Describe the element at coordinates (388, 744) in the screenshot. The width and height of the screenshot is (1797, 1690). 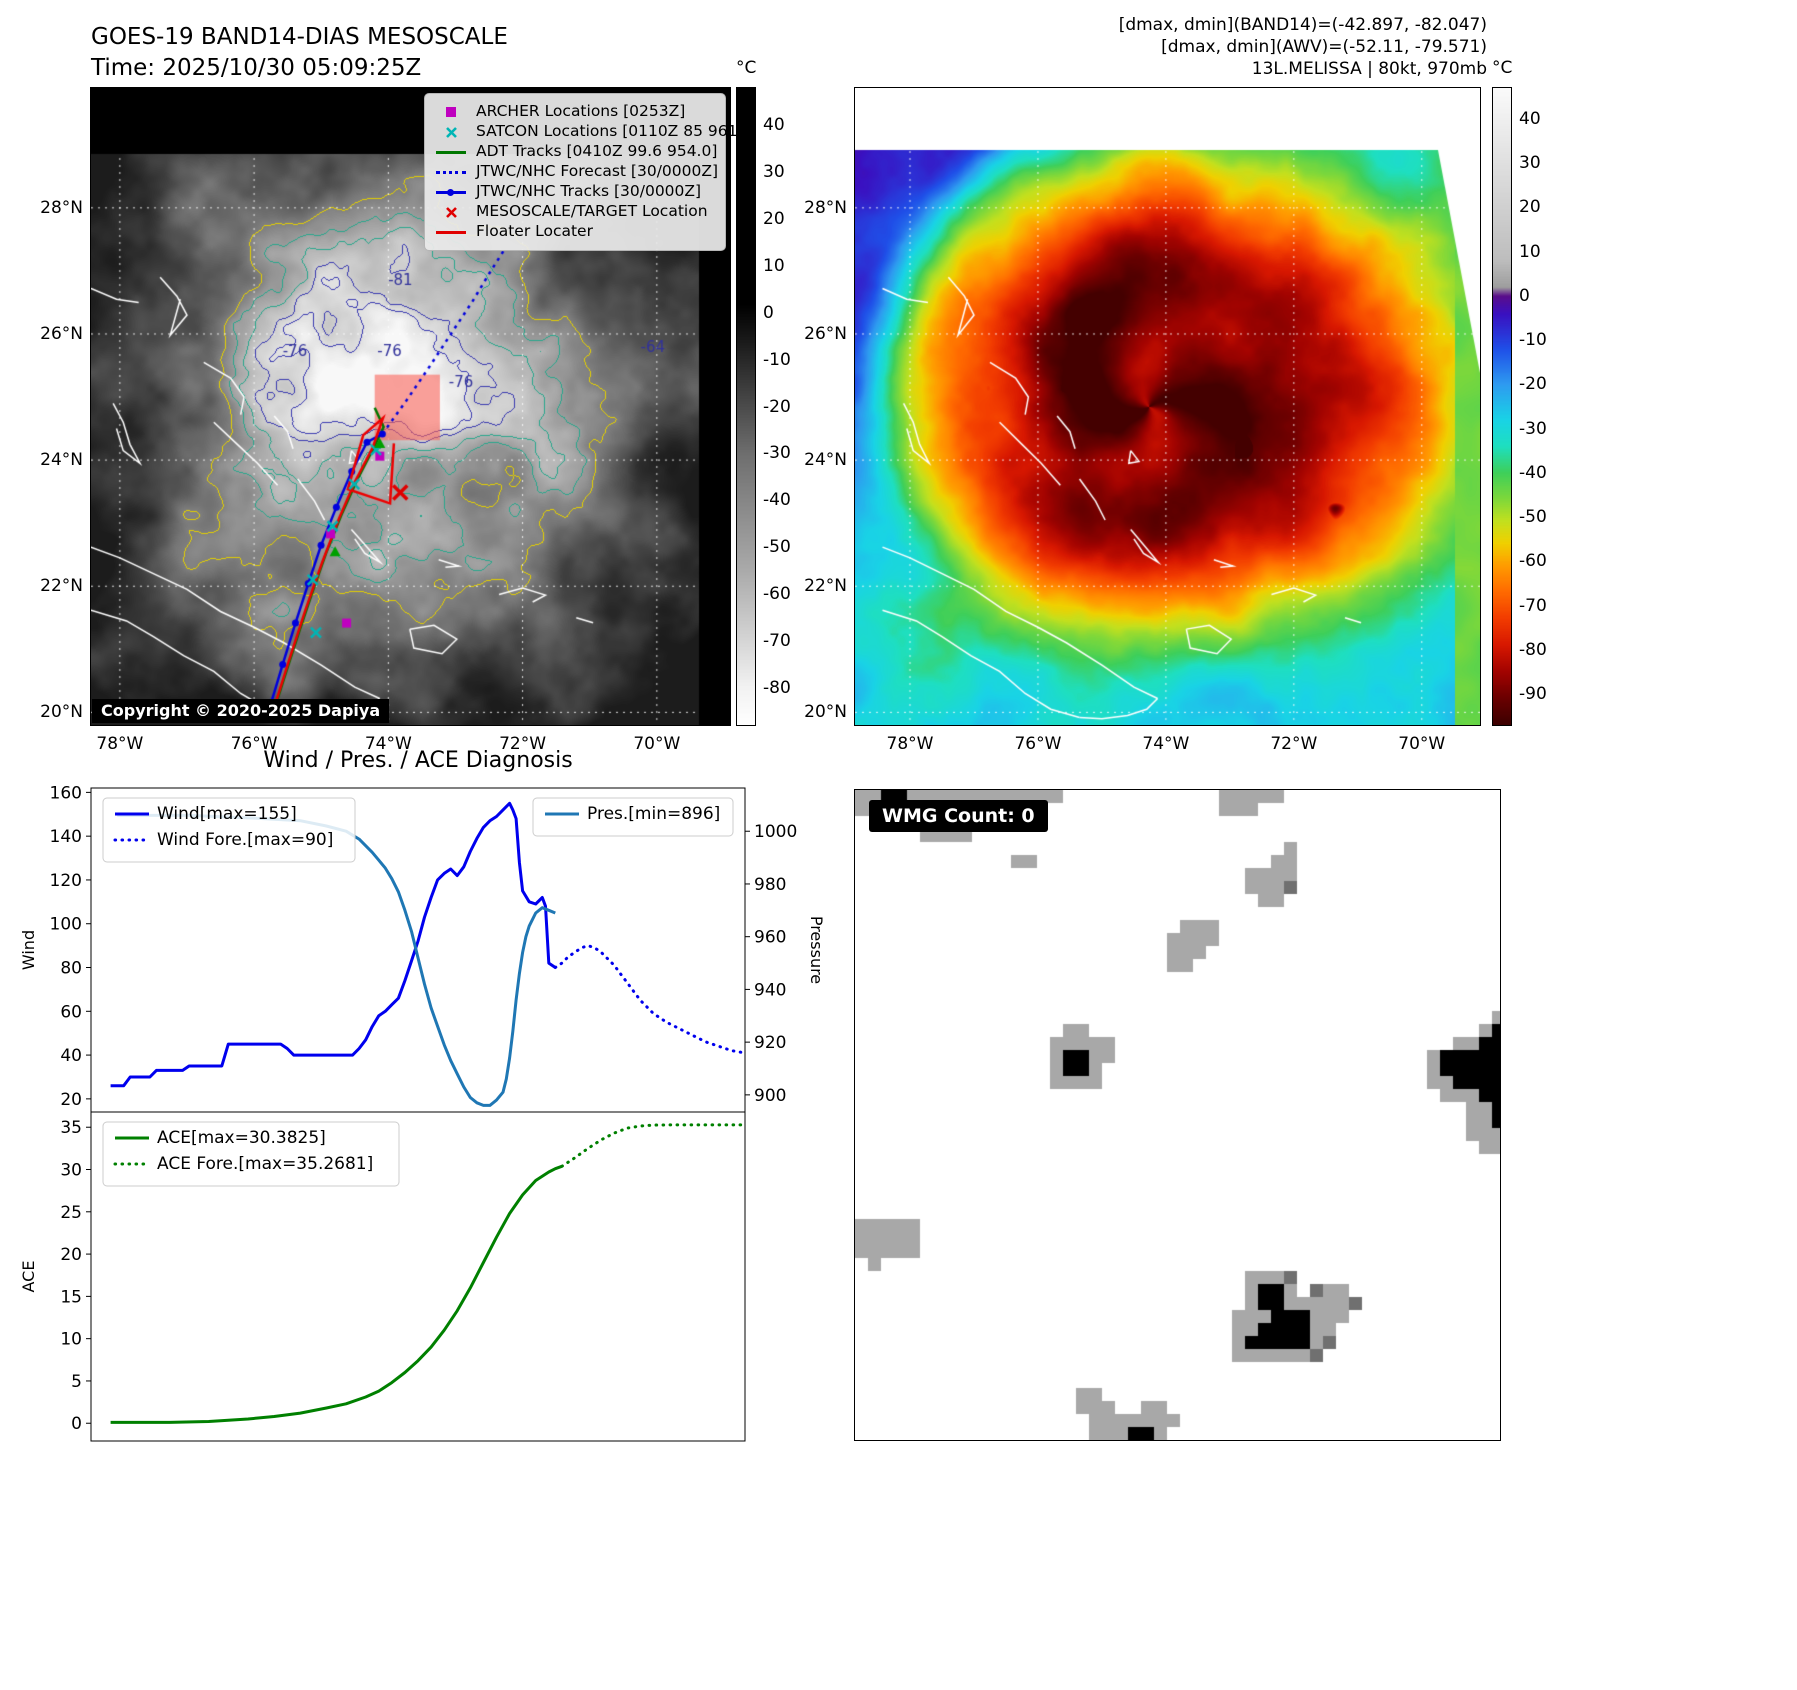
I see `band14-x-tick-label: 74°W` at that location.